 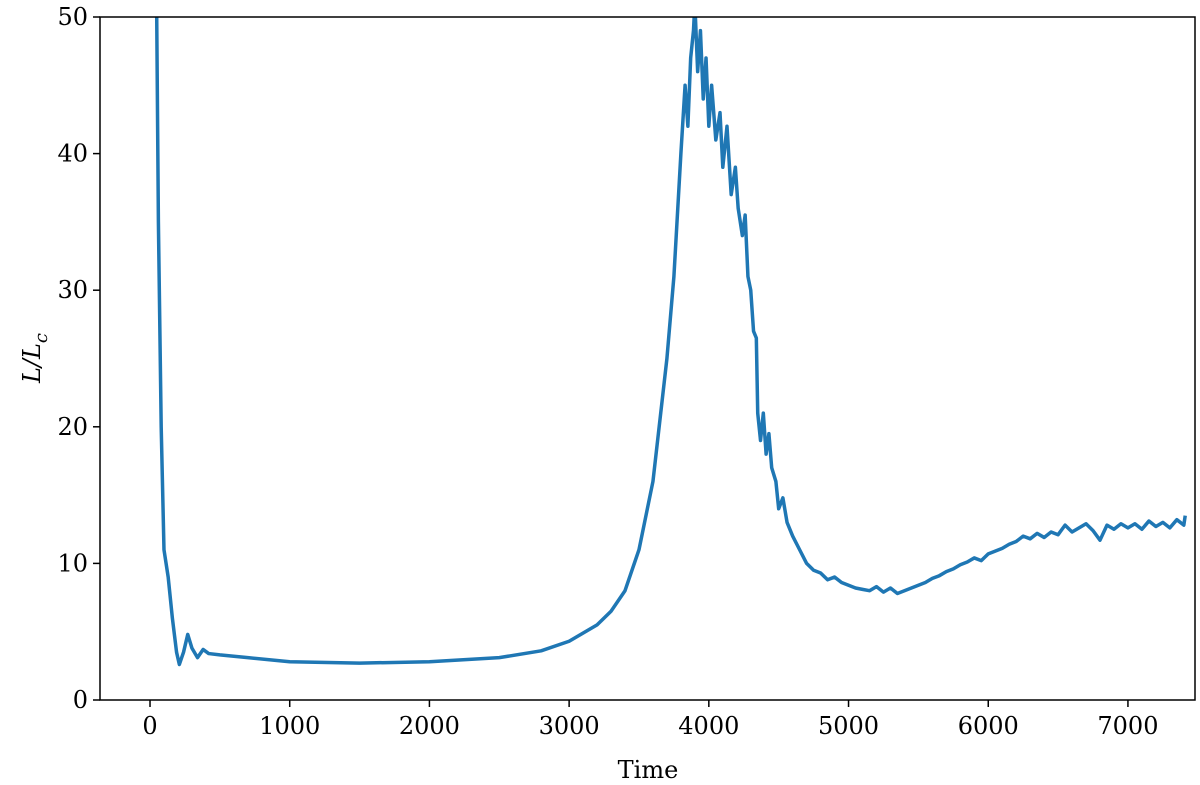 What do you see at coordinates (648, 770) in the screenshot?
I see `x-axis-label: Time` at bounding box center [648, 770].